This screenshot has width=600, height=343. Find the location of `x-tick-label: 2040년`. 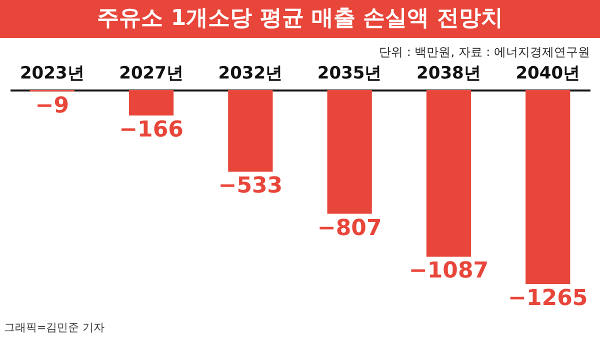

x-tick-label: 2040년 is located at coordinates (548, 74).